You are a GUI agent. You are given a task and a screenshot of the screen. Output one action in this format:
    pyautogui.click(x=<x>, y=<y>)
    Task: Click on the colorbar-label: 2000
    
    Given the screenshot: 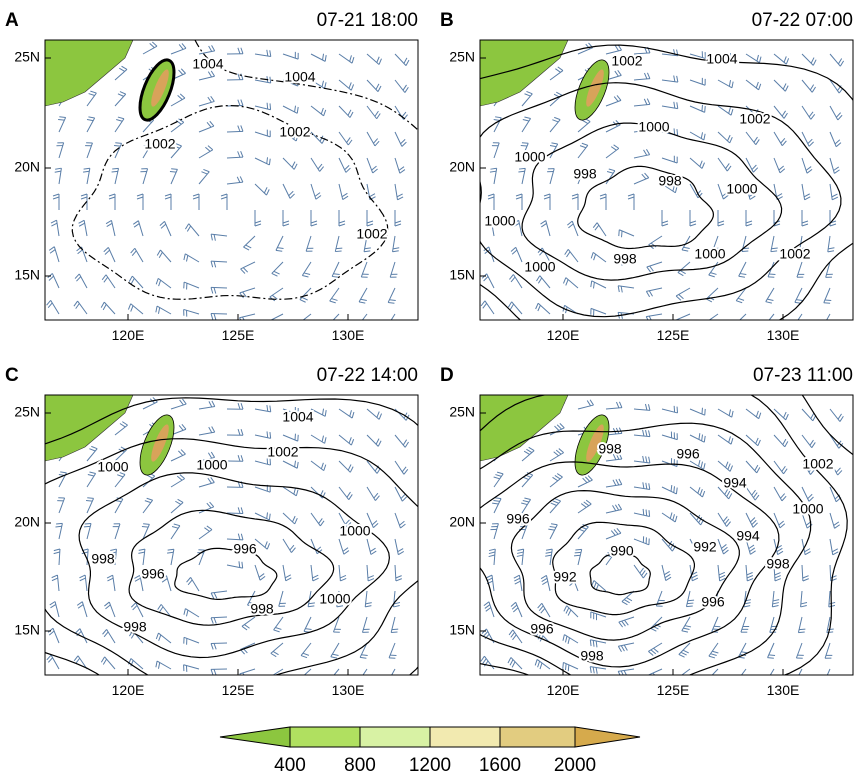 What is the action you would take?
    pyautogui.click(x=575, y=764)
    